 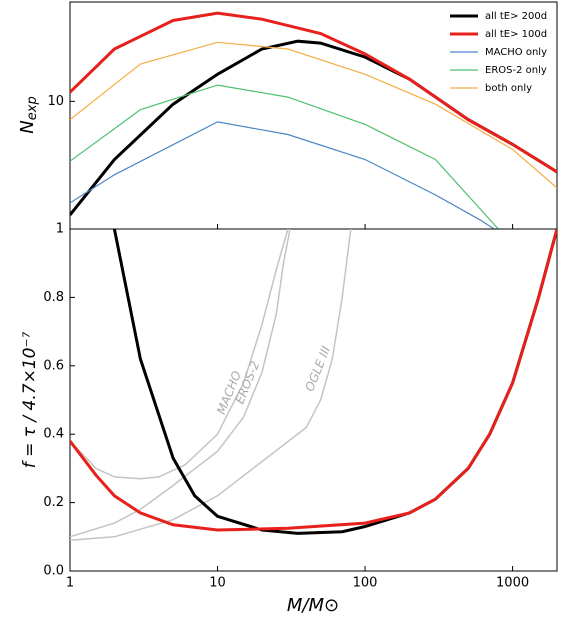 What do you see at coordinates (53, 502) in the screenshot?
I see `y-tick-label: 0.2` at bounding box center [53, 502].